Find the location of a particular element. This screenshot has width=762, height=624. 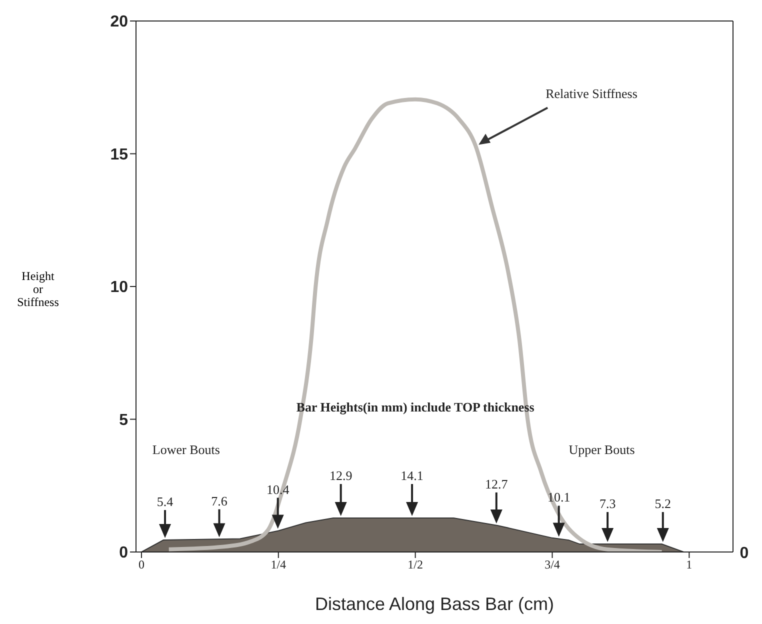

text: Relative Sitffness is located at coordinates (592, 93).